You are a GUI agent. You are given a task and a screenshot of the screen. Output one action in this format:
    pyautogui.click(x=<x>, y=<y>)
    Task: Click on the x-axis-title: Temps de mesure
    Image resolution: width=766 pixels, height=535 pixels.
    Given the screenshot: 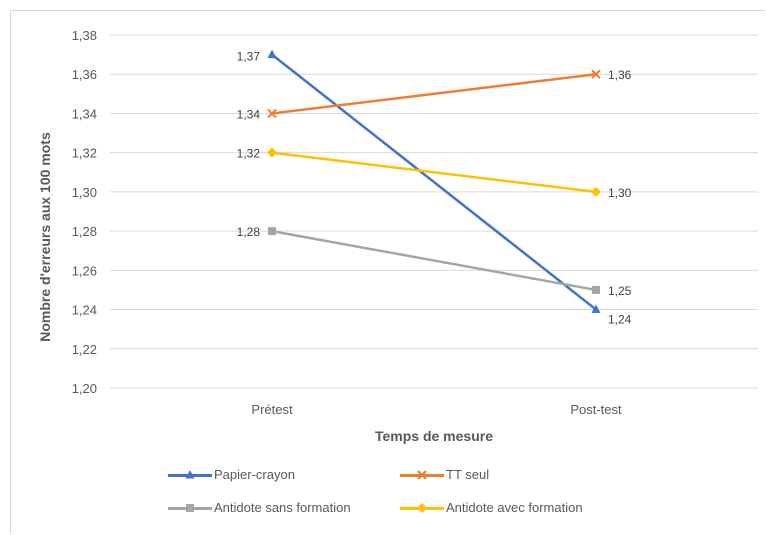 What is the action you would take?
    pyautogui.click(x=434, y=436)
    